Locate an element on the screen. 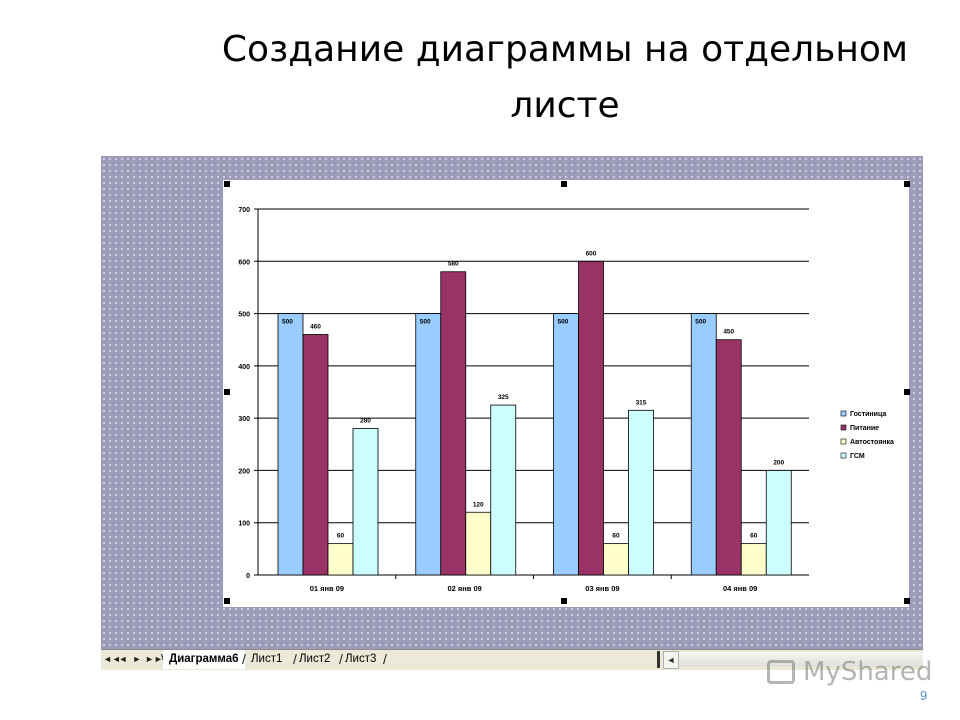 The height and width of the screenshot is (720, 960). data-label: 580 is located at coordinates (453, 264).